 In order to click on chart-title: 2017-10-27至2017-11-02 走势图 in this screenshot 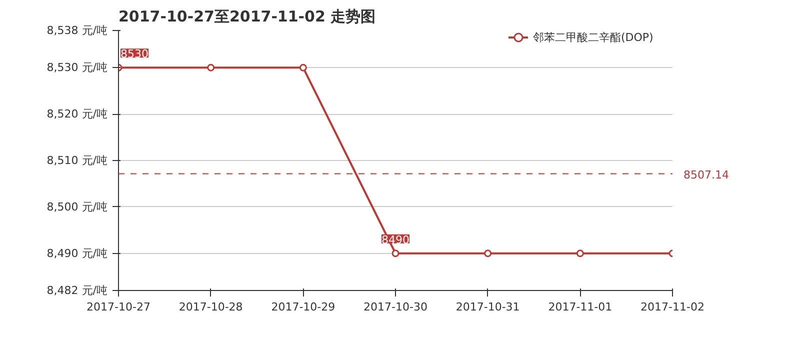, I will do `click(247, 17)`.